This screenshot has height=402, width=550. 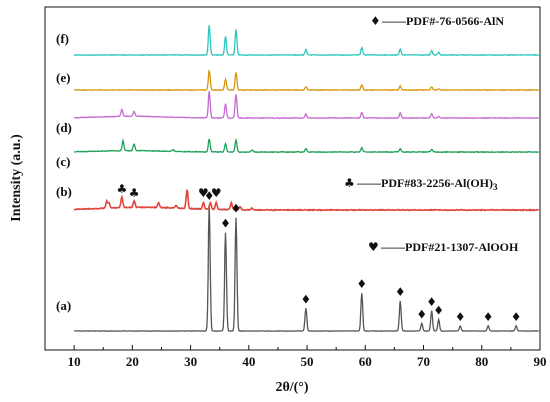 What do you see at coordinates (481, 361) in the screenshot?
I see `x-tick-label: 80` at bounding box center [481, 361].